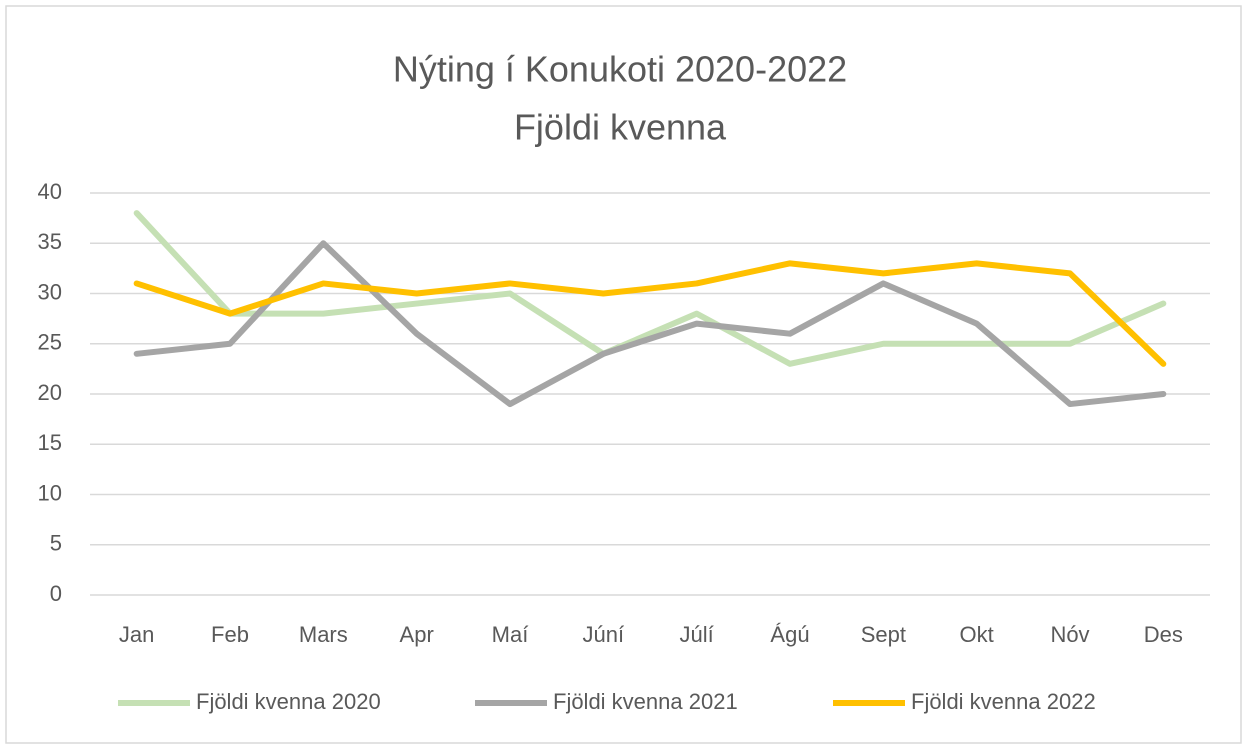 This screenshot has width=1247, height=749. Describe the element at coordinates (604, 634) in the screenshot. I see `x-tick-label: Júní` at that location.